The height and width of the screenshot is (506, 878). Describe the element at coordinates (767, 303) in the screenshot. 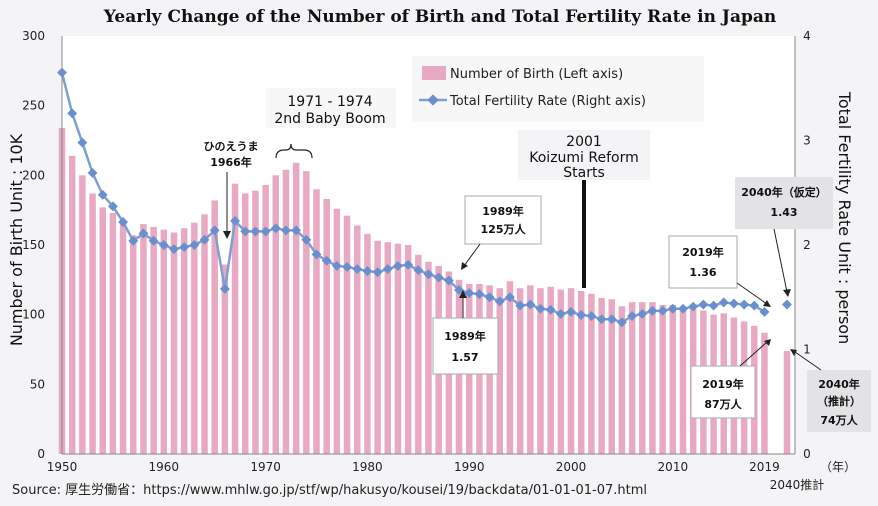

I see `tfr-2019-arrowhead` at that location.